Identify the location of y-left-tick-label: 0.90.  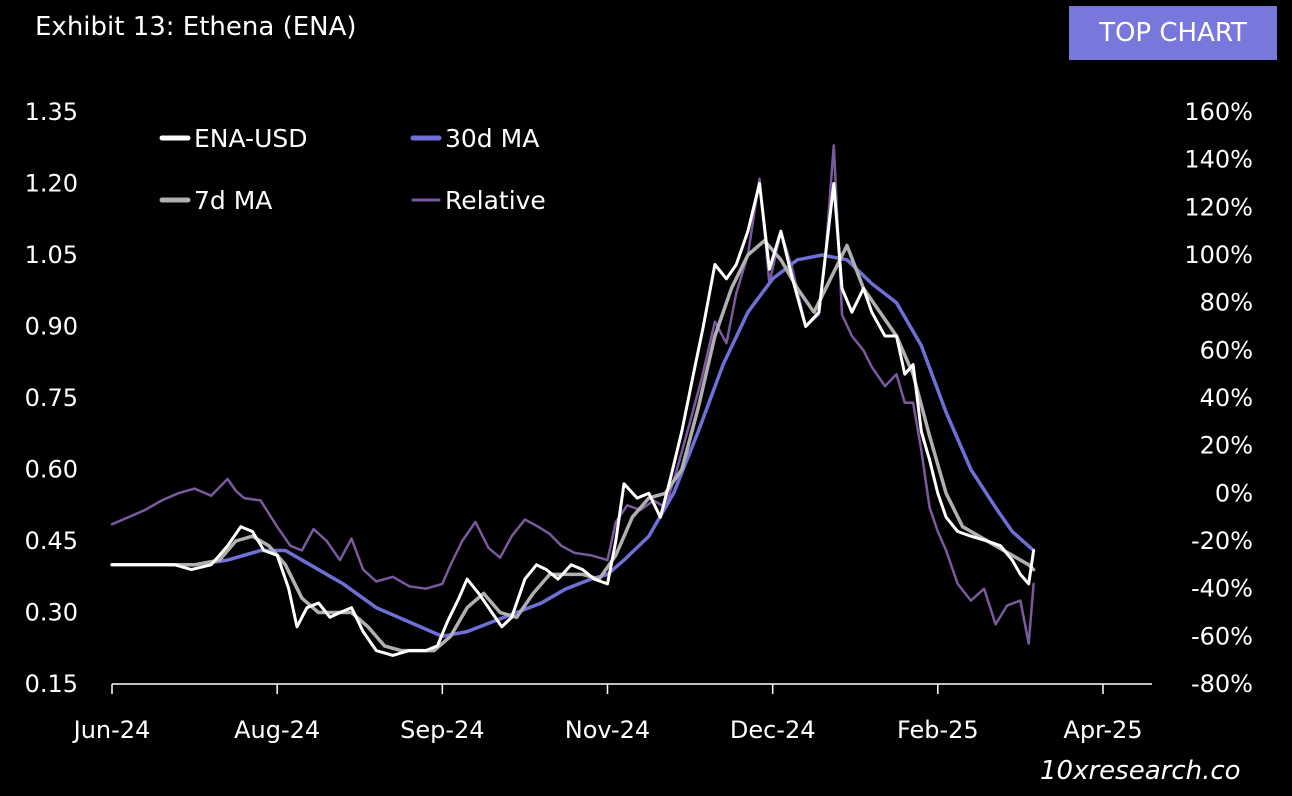
(51, 327).